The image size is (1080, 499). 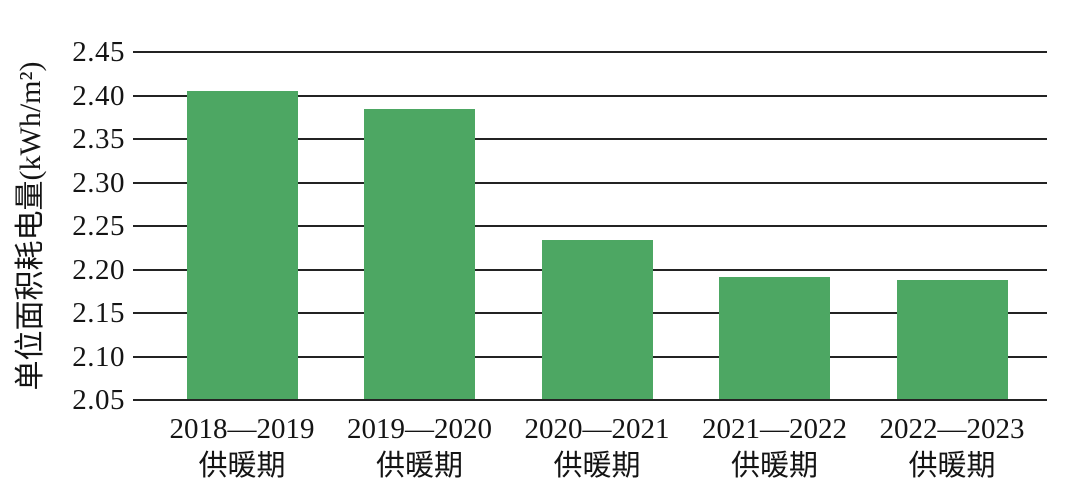 What do you see at coordinates (419, 254) in the screenshot?
I see `bar-2019—2020` at bounding box center [419, 254].